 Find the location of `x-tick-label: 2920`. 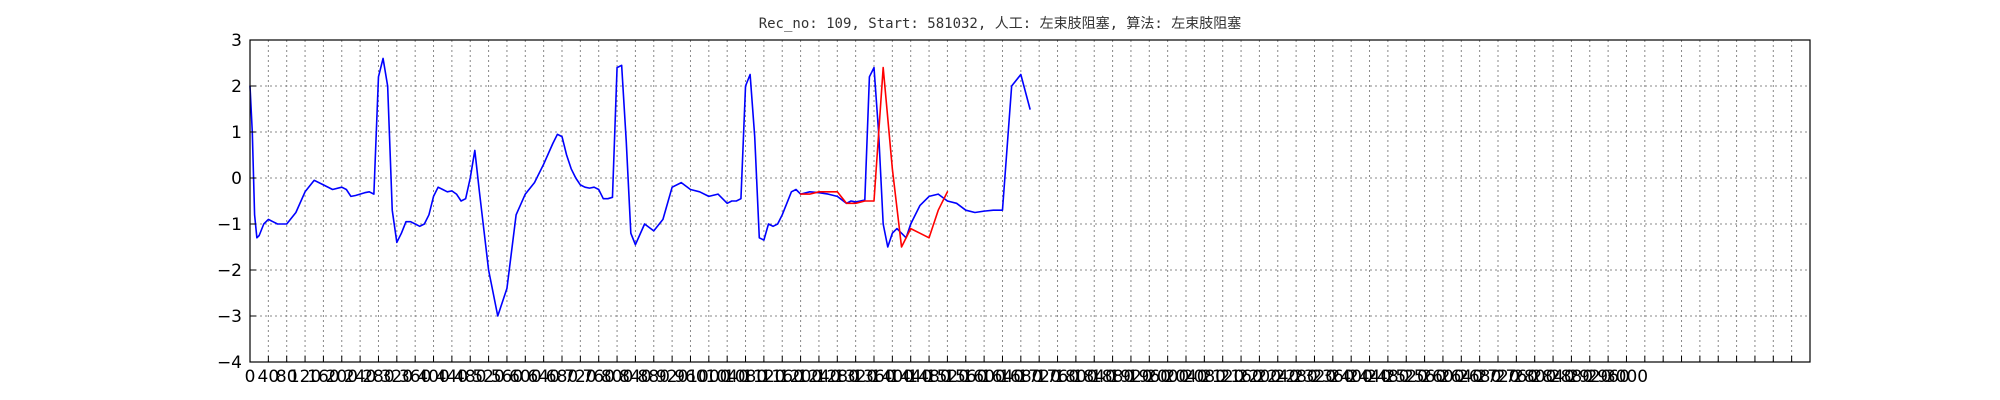

x-tick-label: 2920 is located at coordinates (1589, 377).